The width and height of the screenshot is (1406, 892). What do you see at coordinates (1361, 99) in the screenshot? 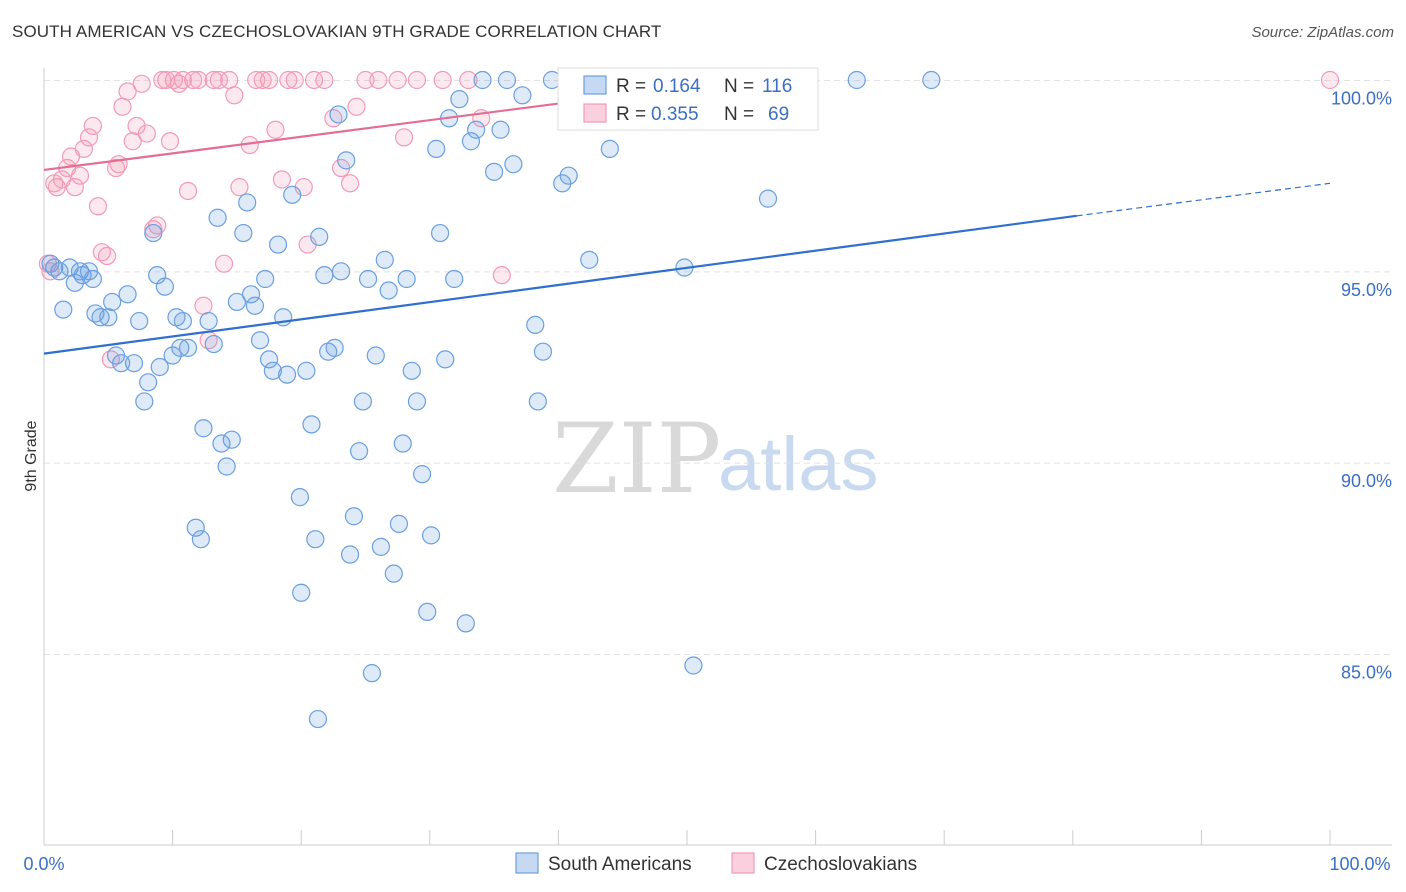
I see `y-tick-label: 100.0%` at bounding box center [1361, 99].